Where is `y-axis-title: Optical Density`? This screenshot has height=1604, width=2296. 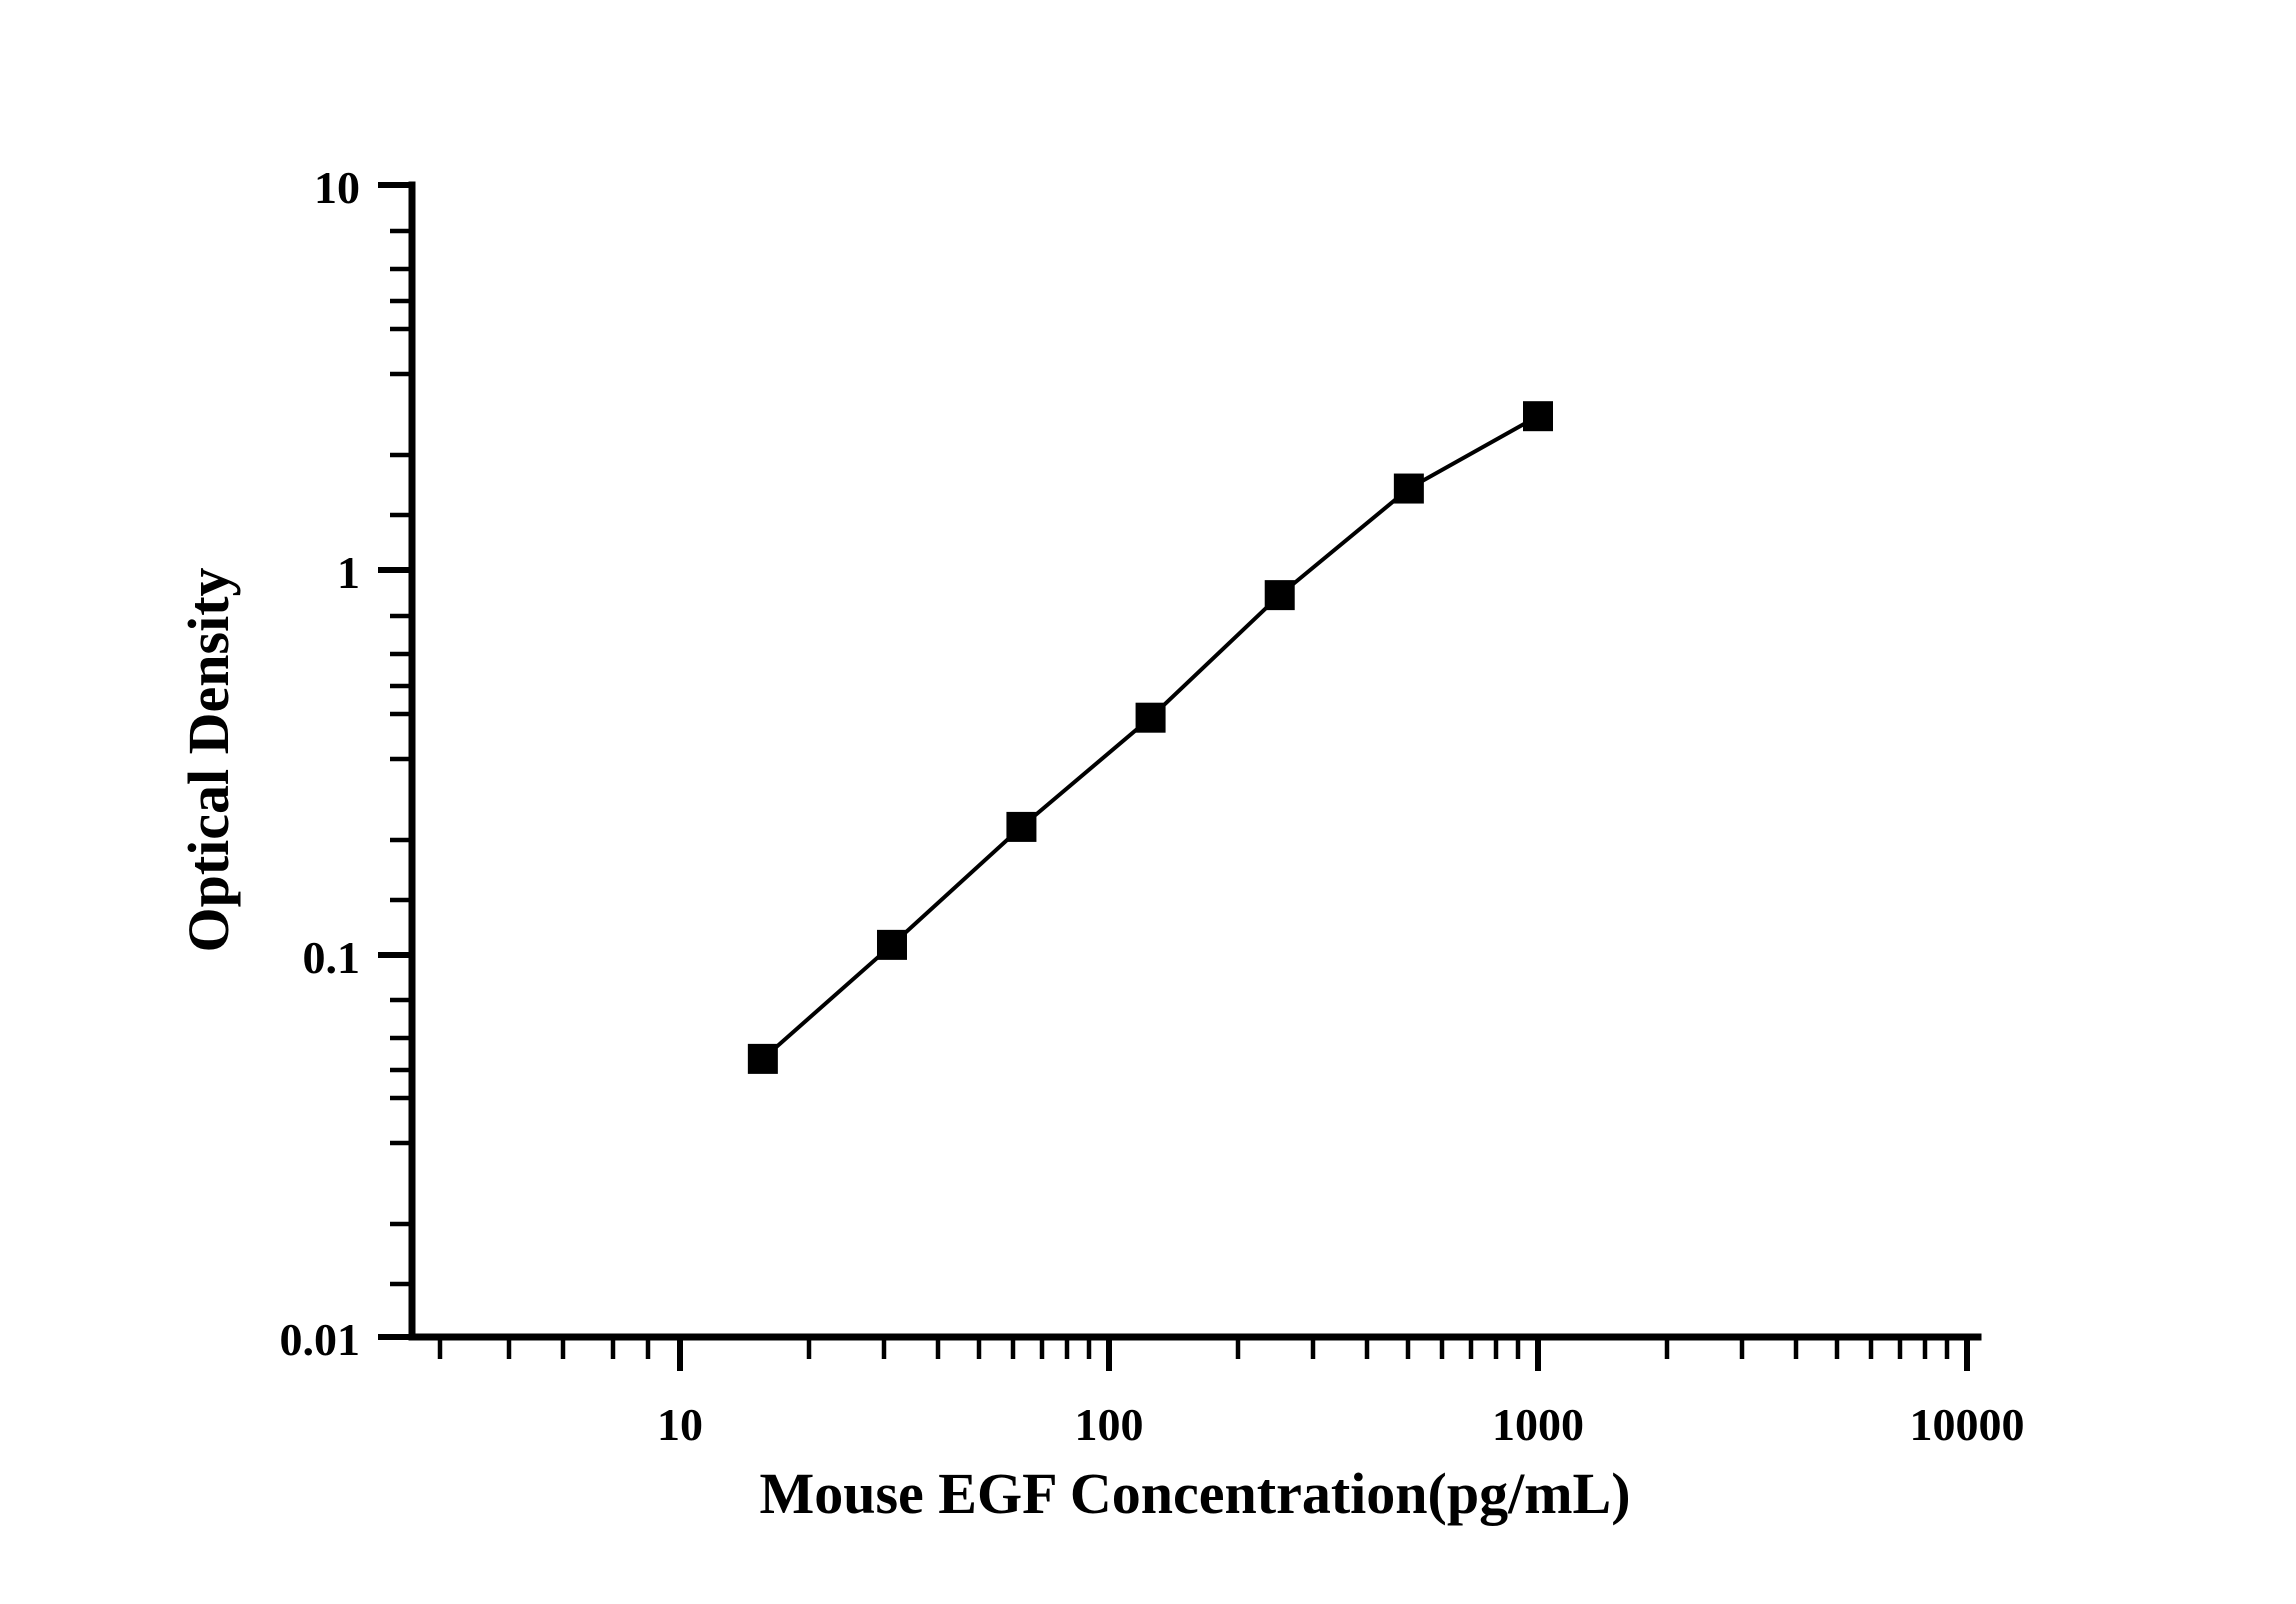 y-axis-title: Optical Density is located at coordinates (208, 759).